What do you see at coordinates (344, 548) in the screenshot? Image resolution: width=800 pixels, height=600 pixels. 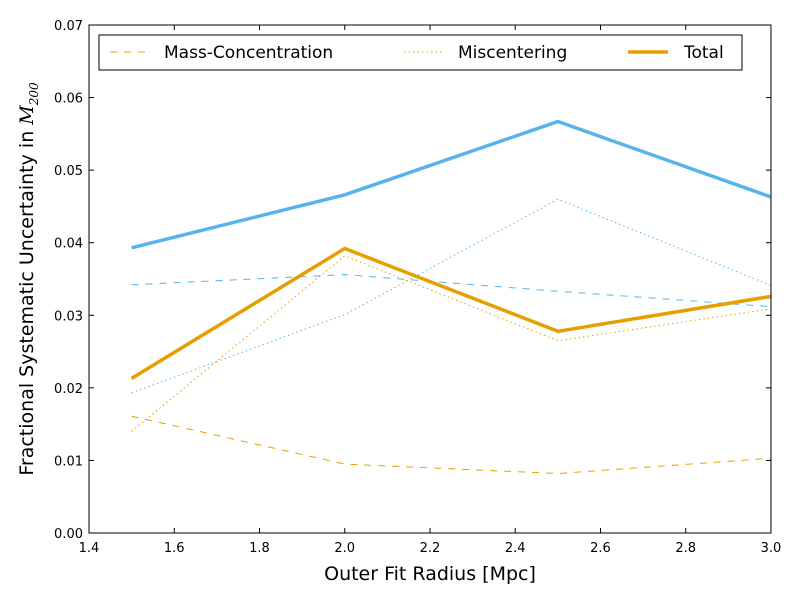 I see `x-tick-label: 2.0` at bounding box center [344, 548].